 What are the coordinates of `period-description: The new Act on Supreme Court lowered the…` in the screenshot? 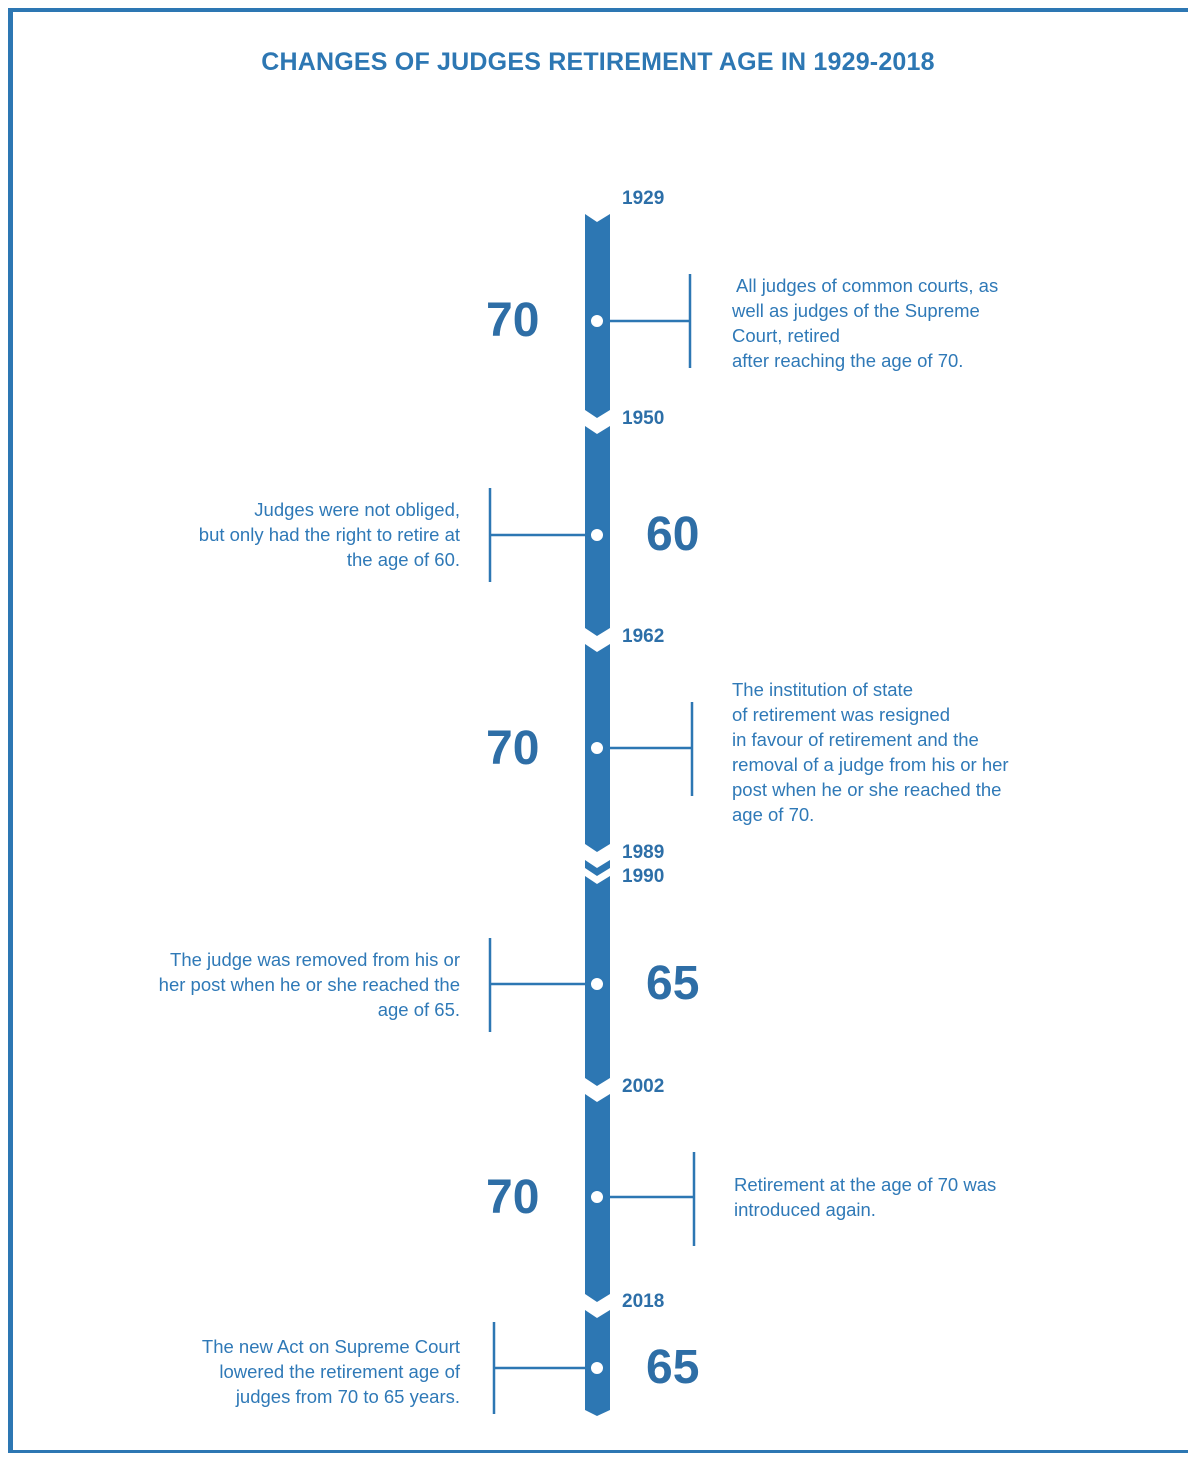 It's located at (300, 1371).